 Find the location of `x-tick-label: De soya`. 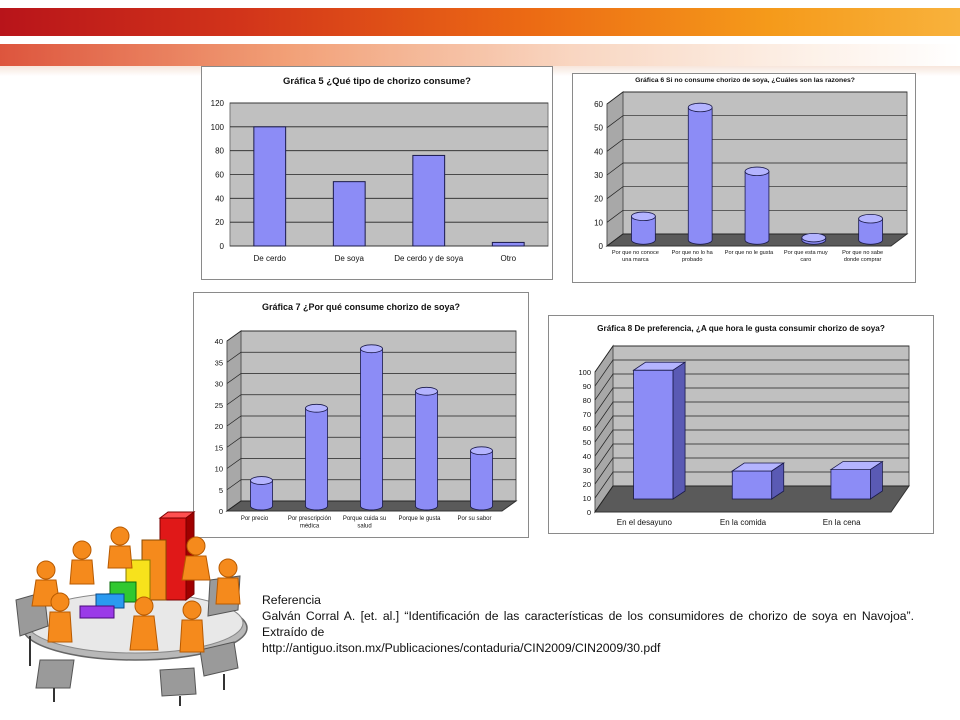

x-tick-label: De soya is located at coordinates (350, 258).